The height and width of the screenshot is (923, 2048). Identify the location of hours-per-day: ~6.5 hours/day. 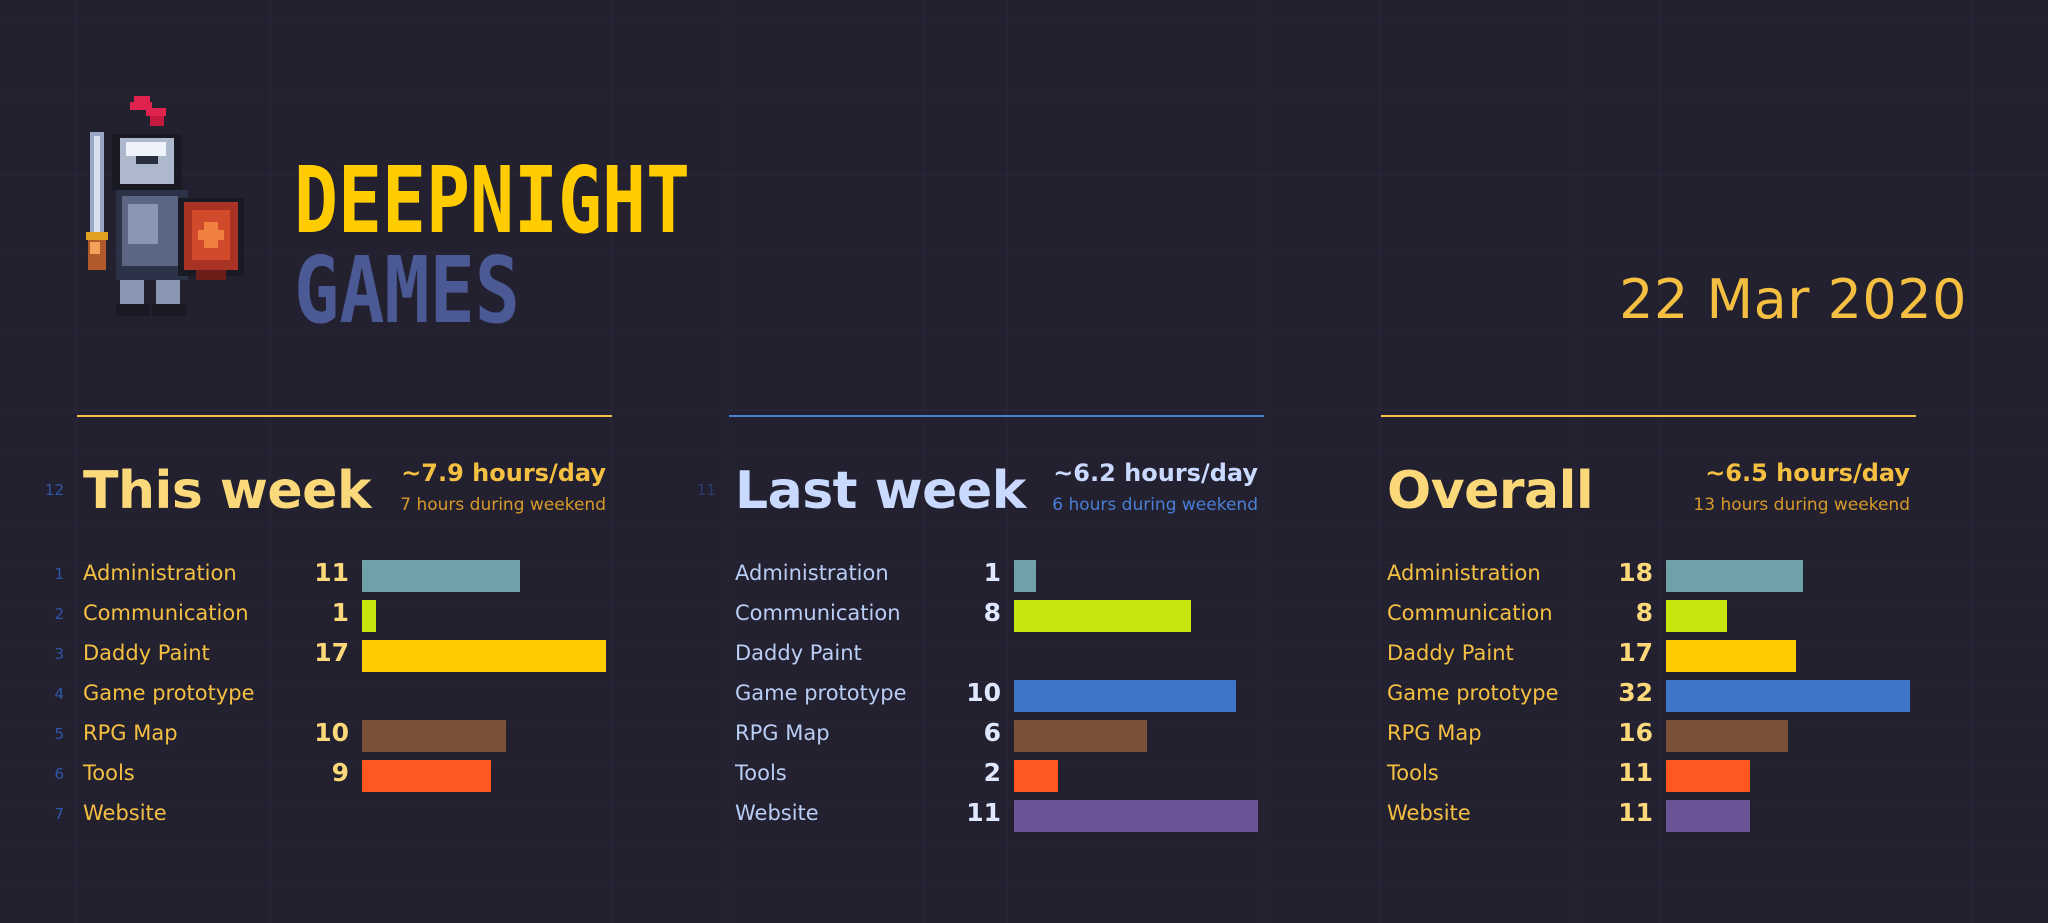
(1807, 473).